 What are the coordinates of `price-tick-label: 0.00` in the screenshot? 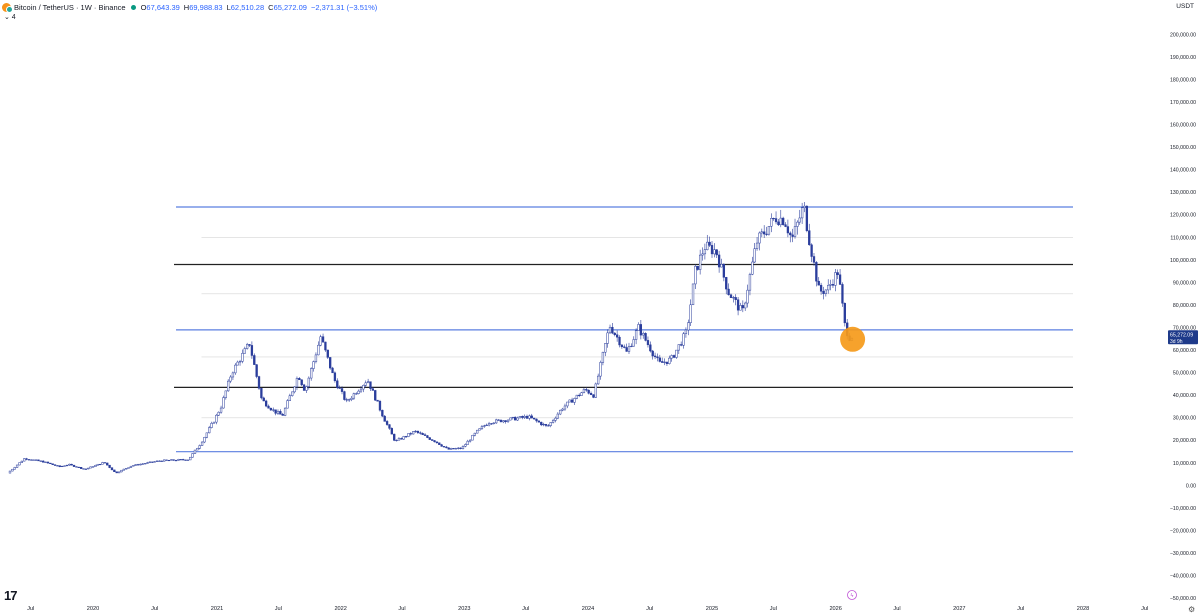 It's located at (1191, 486).